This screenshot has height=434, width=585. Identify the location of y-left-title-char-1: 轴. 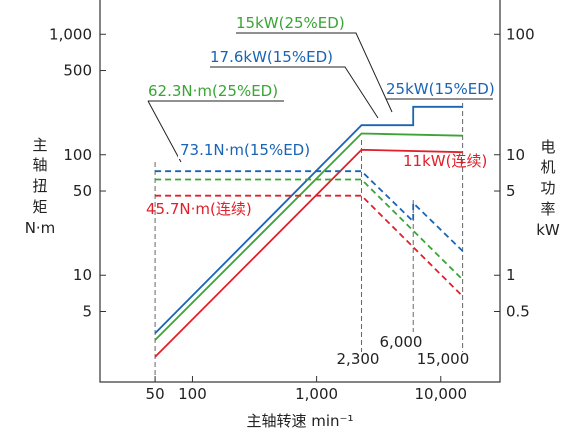
(39, 165).